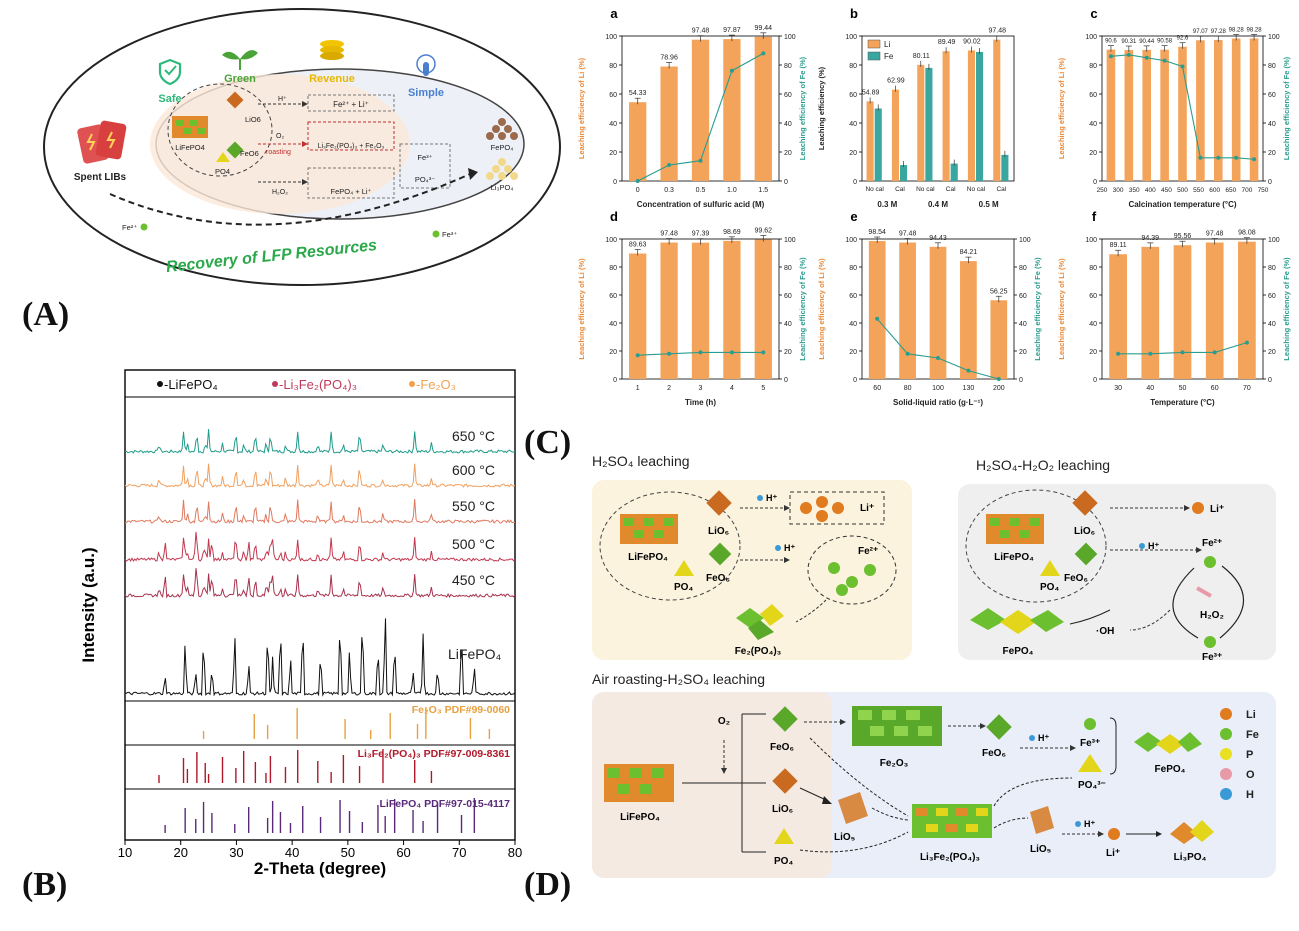 Image resolution: width=1299 pixels, height=931 pixels. Describe the element at coordinates (235, 150) in the screenshot. I see `feo6-icon` at that location.